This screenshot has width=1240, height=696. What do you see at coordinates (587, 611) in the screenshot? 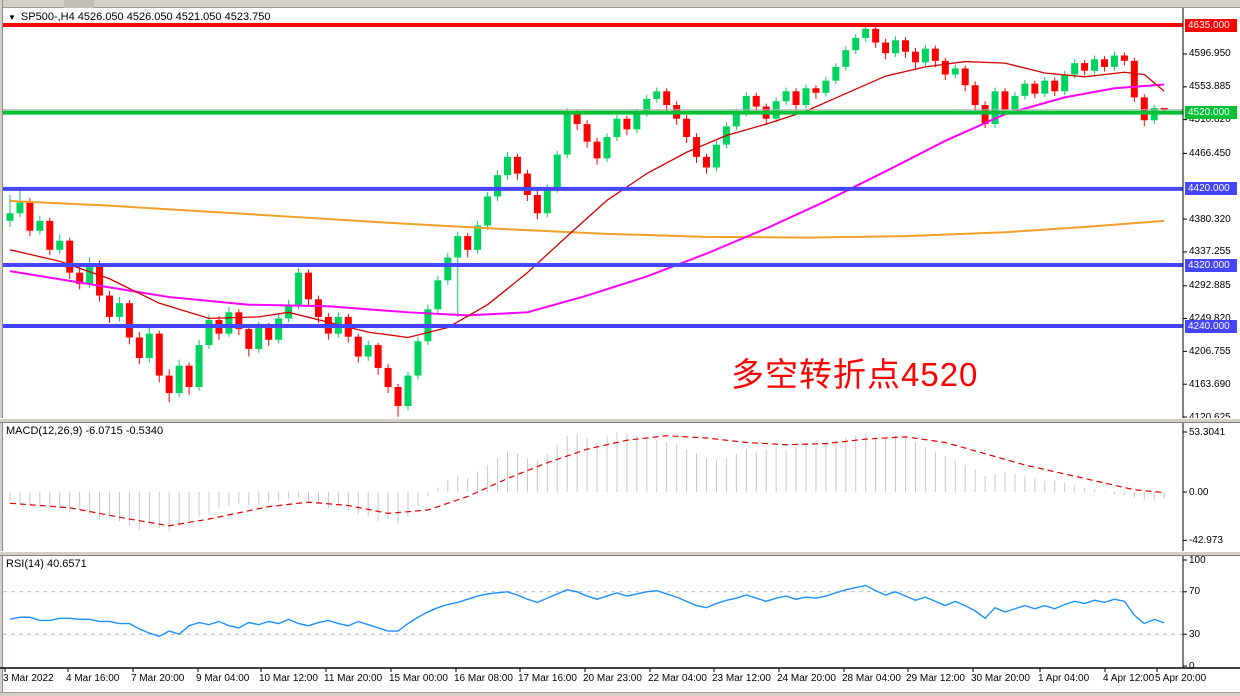
I see `rsi-line` at bounding box center [587, 611].